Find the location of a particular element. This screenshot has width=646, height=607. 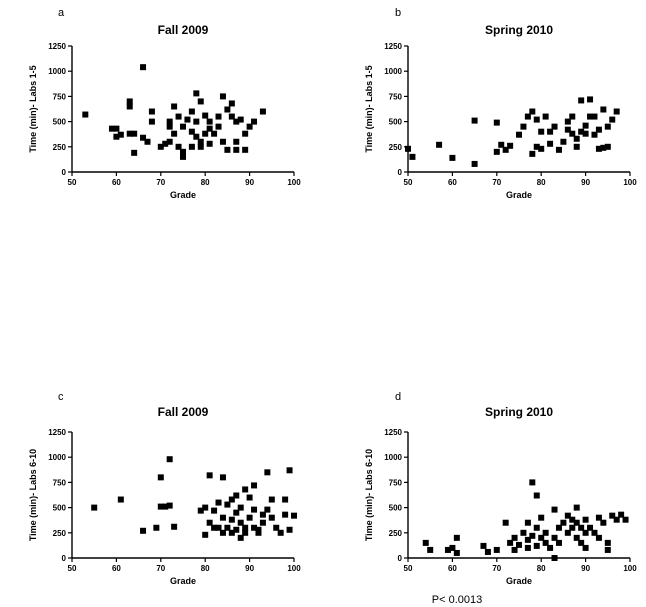

chart-a-x-tick-label: 100 is located at coordinates (294, 182).